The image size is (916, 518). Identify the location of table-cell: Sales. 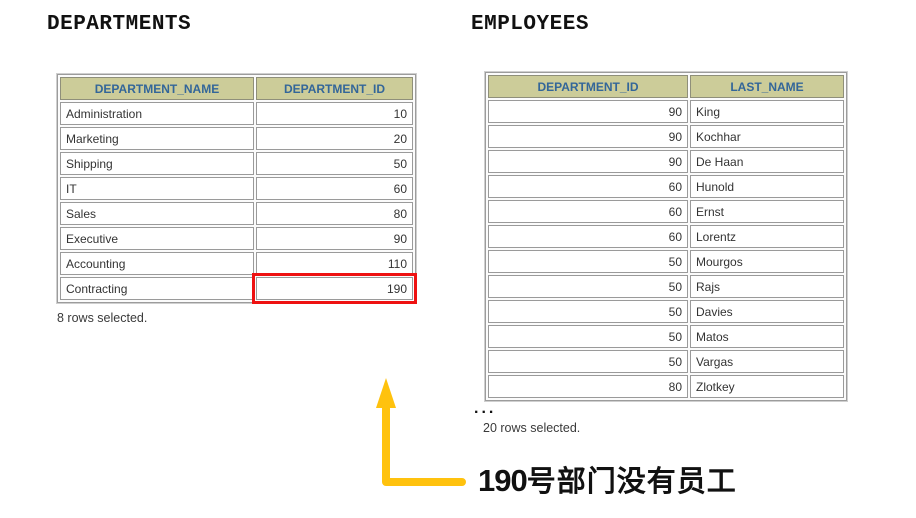
(157, 213).